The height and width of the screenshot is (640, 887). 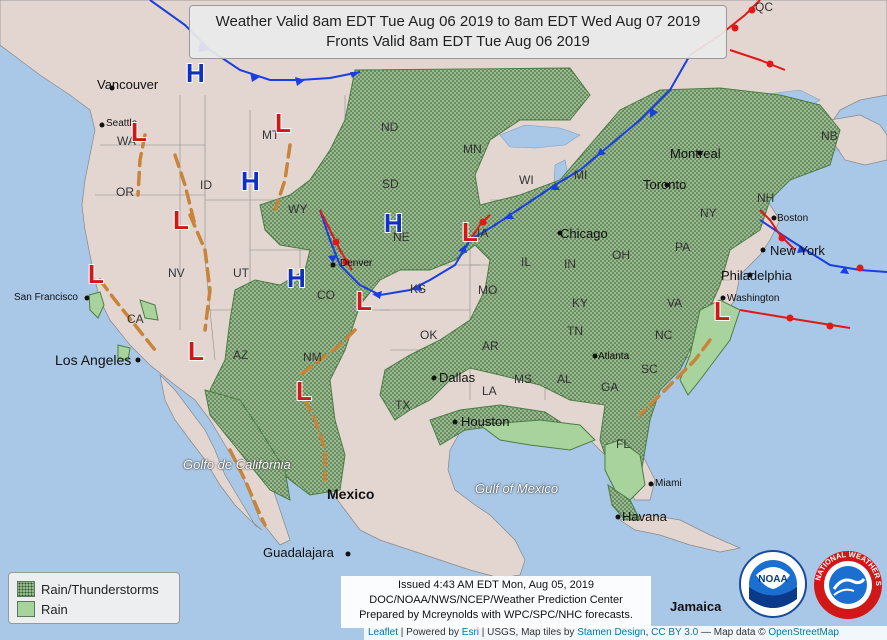 I want to click on city-label-toronto: Toronto, so click(x=665, y=184).